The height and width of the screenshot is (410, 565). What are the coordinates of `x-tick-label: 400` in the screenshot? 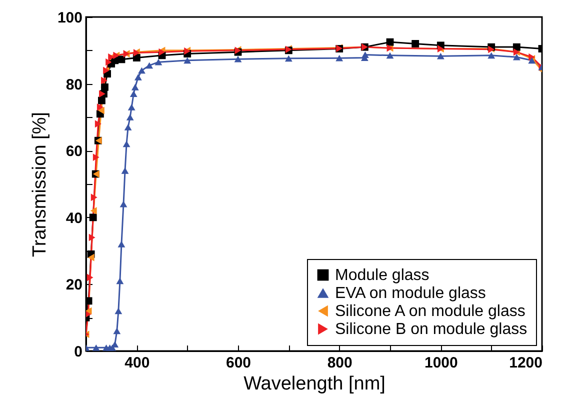 It's located at (137, 363).